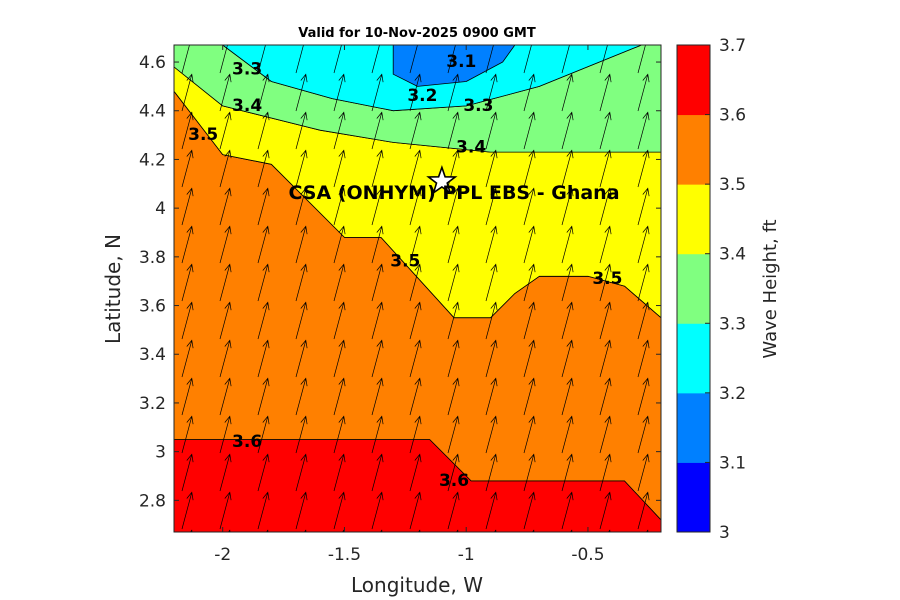 This screenshot has height=600, width=900. I want to click on colorbar-label: Wave Height, ft, so click(770, 288).